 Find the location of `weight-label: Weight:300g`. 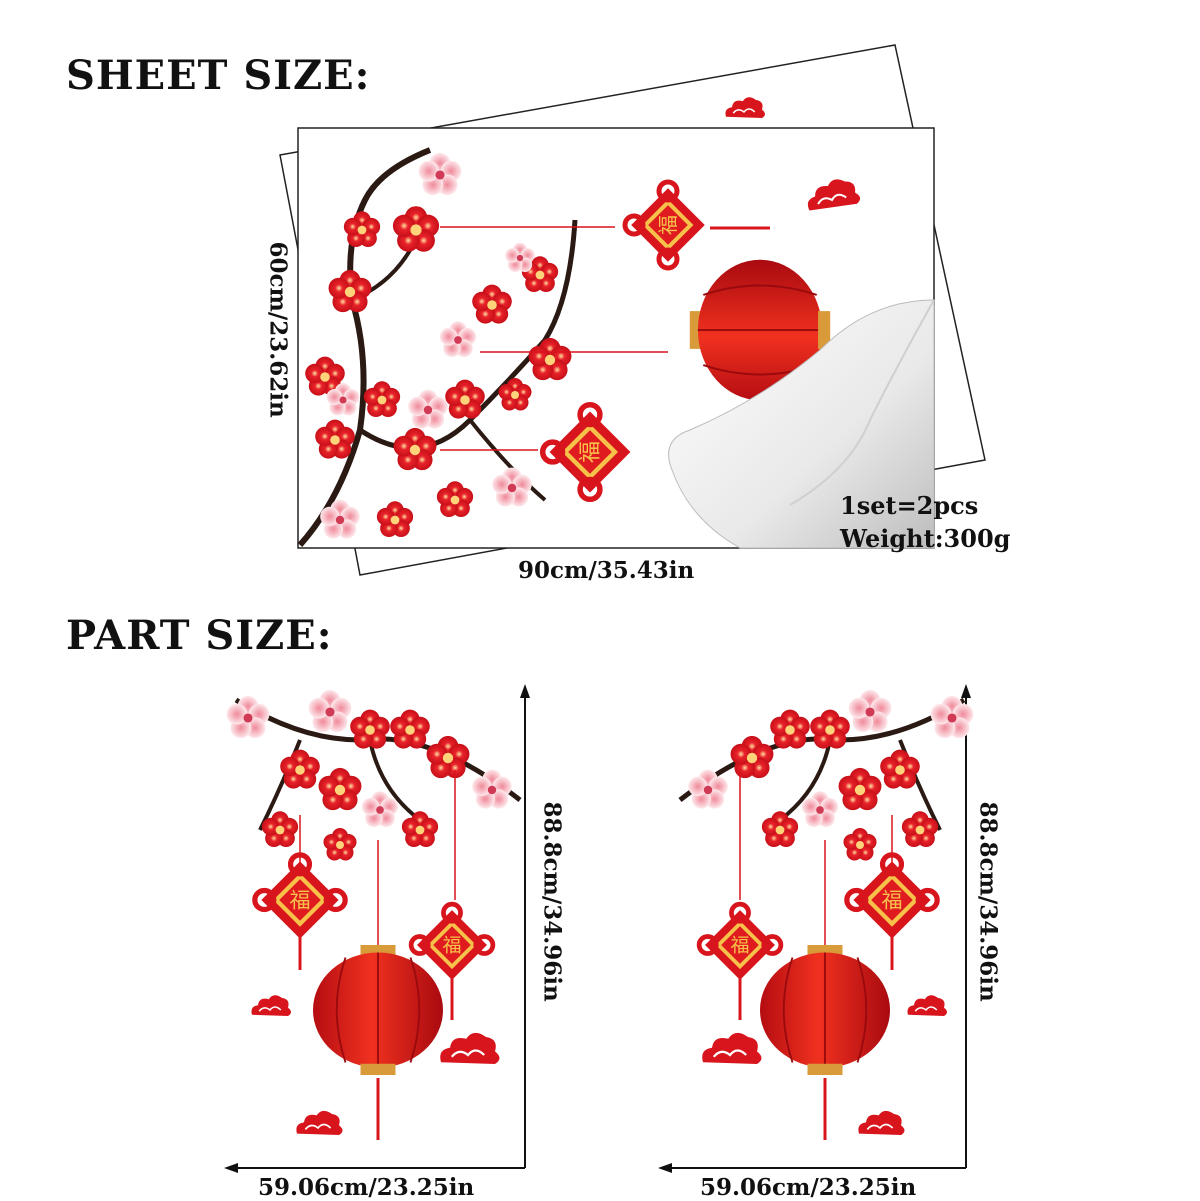

weight-label: Weight:300g is located at coordinates (925, 538).